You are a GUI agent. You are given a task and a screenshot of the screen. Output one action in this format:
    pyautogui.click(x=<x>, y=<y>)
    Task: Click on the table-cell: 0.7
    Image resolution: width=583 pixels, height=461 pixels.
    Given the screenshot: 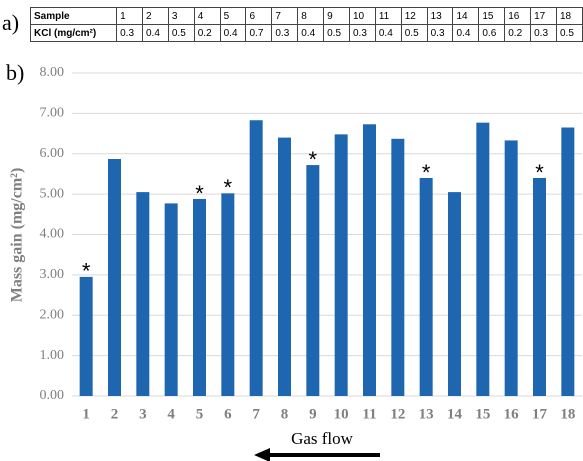 What is the action you would take?
    pyautogui.click(x=259, y=33)
    